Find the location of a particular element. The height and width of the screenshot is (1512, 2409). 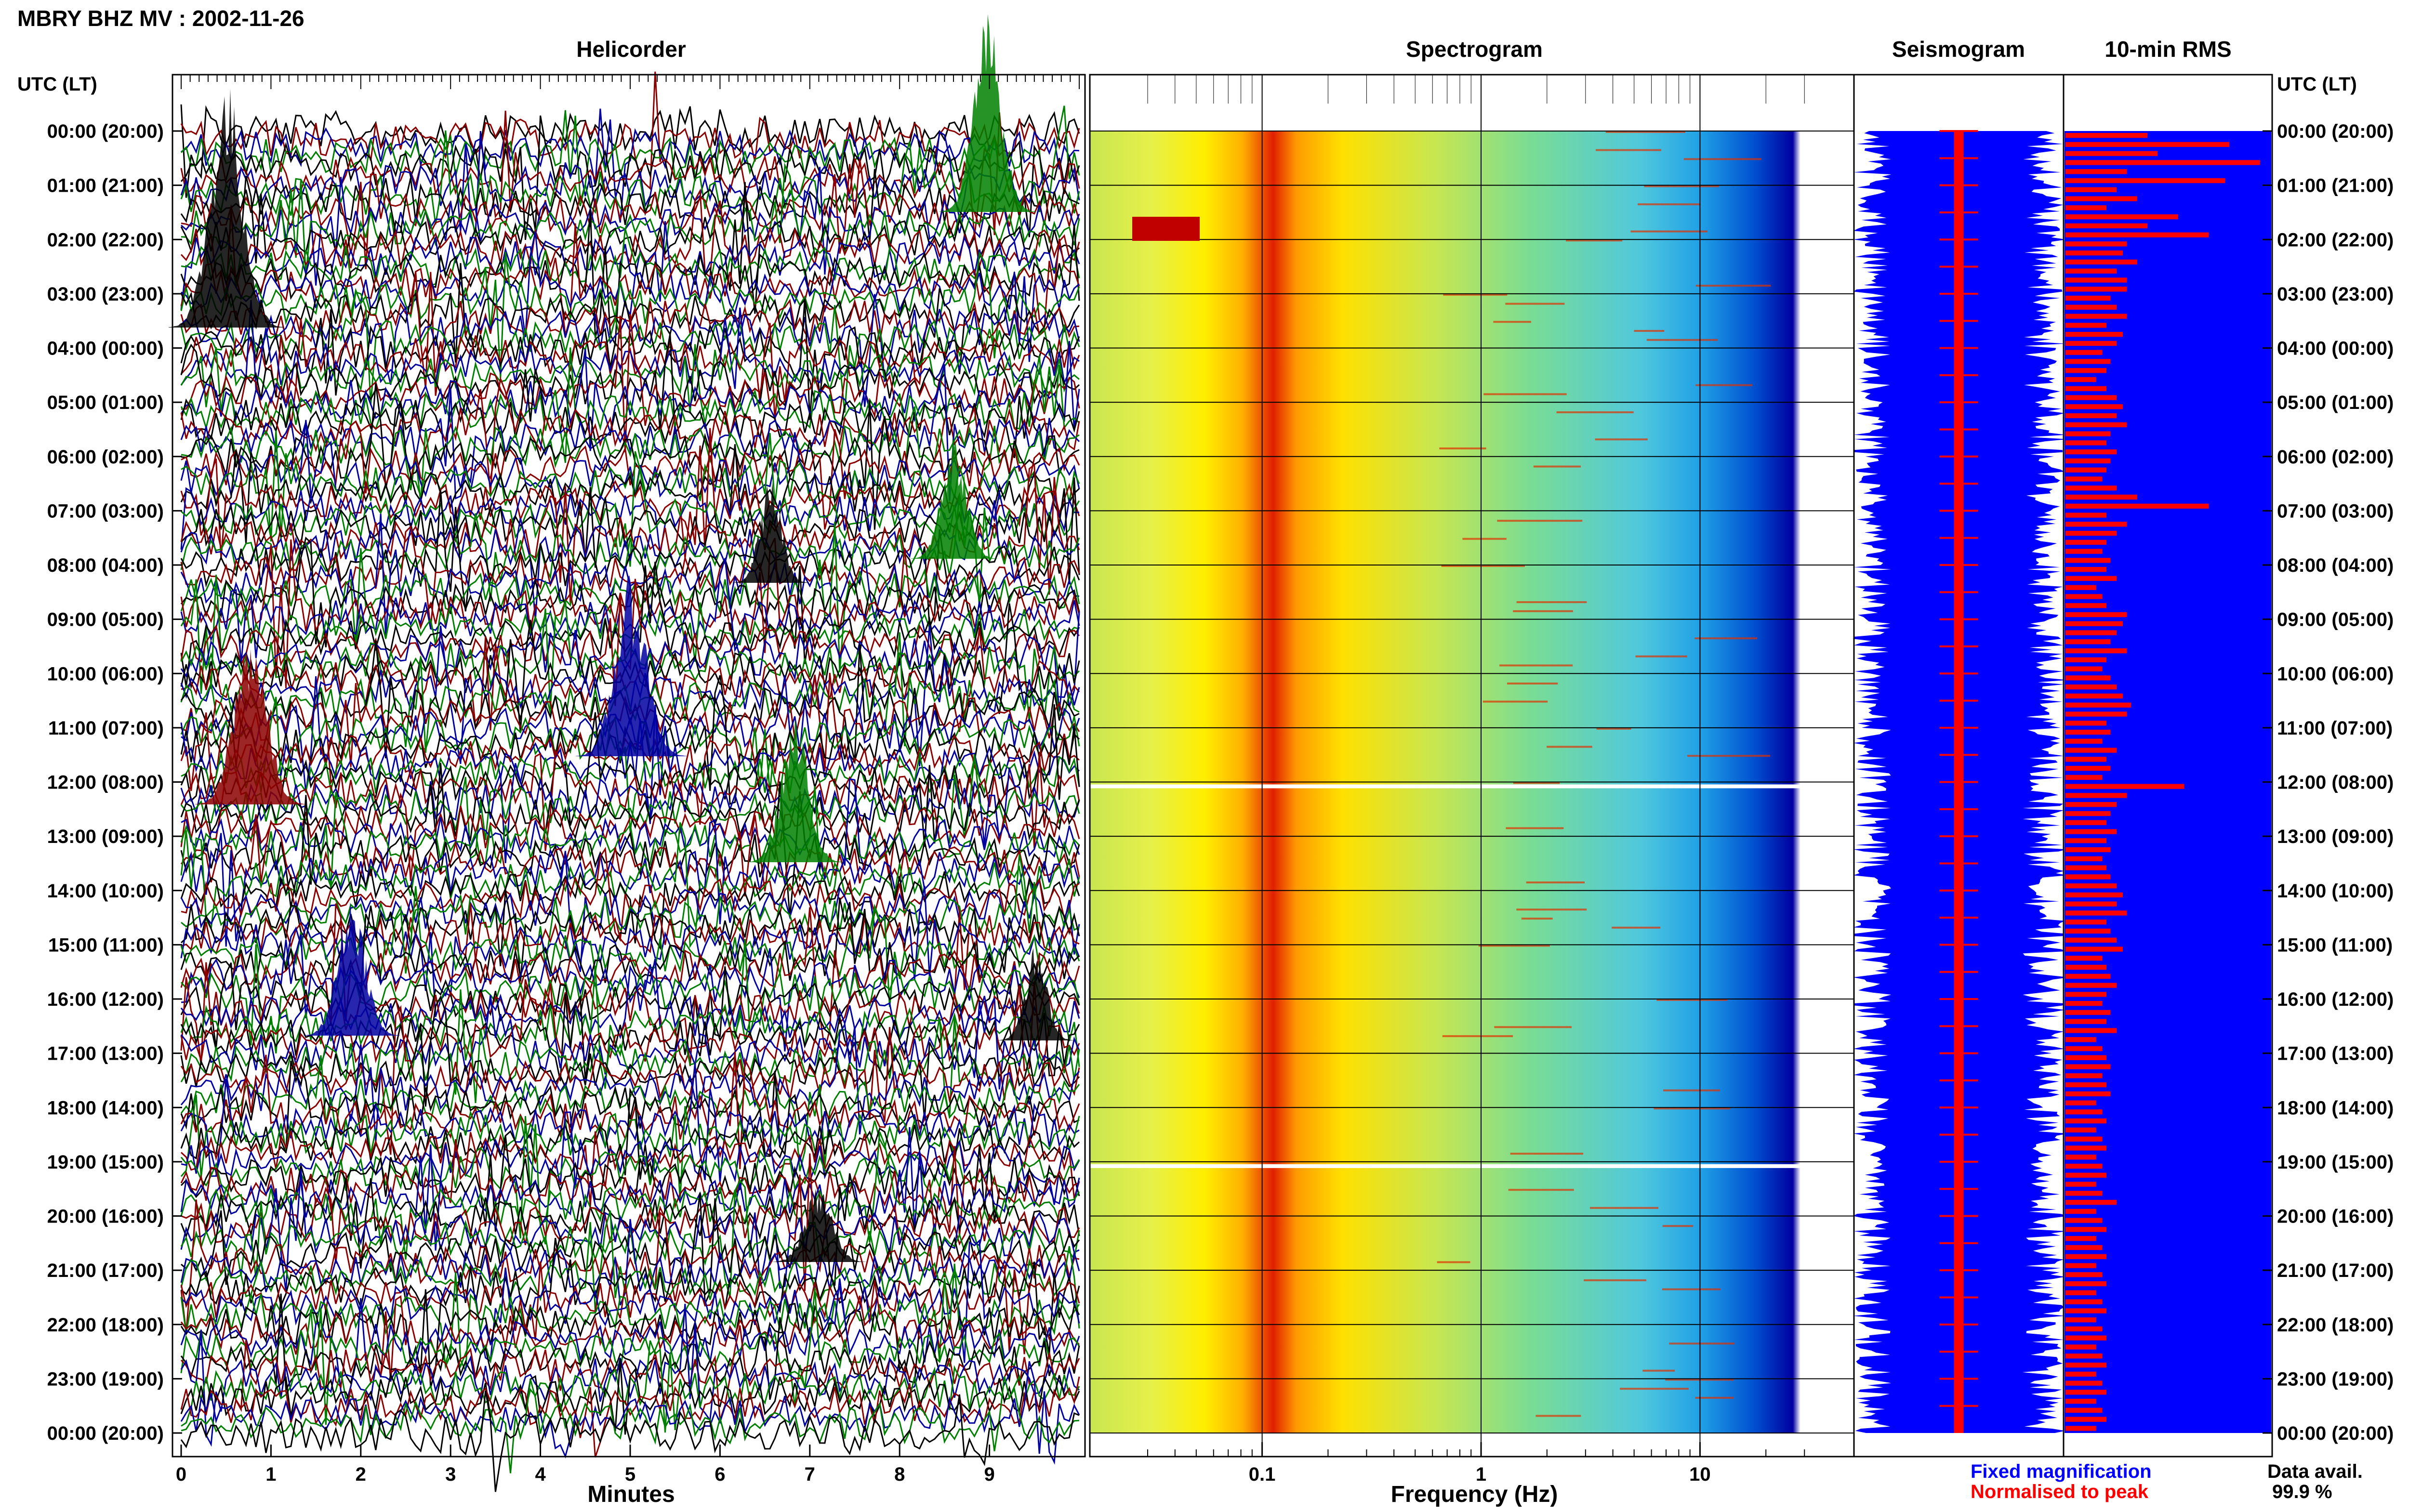

time-label-left: 16:00 (12:00) is located at coordinates (105, 999).